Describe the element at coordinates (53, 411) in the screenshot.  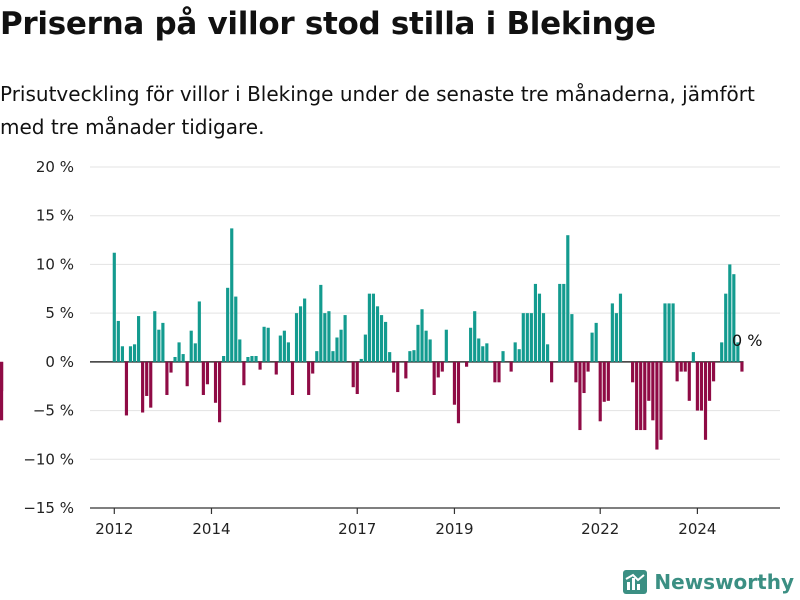
I see `y-tick-label: −5 %` at that location.